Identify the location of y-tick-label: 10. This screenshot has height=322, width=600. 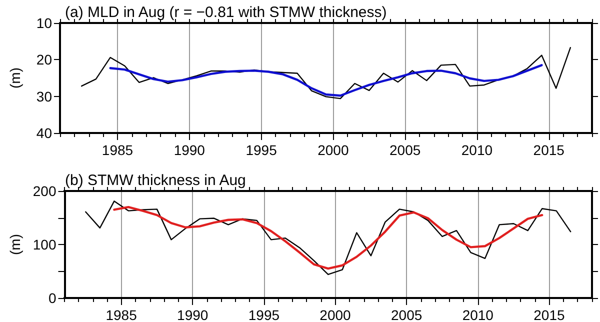
(44, 23).